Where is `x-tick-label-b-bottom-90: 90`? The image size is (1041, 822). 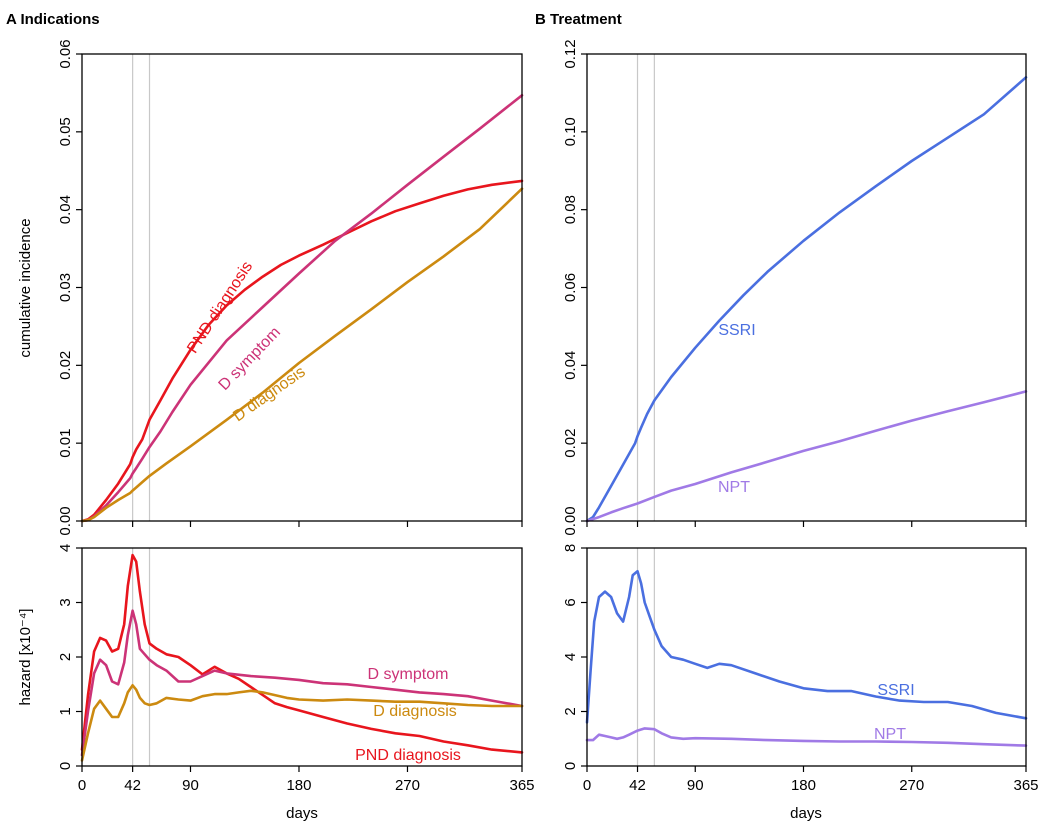 x-tick-label-b-bottom-90: 90 is located at coordinates (695, 785).